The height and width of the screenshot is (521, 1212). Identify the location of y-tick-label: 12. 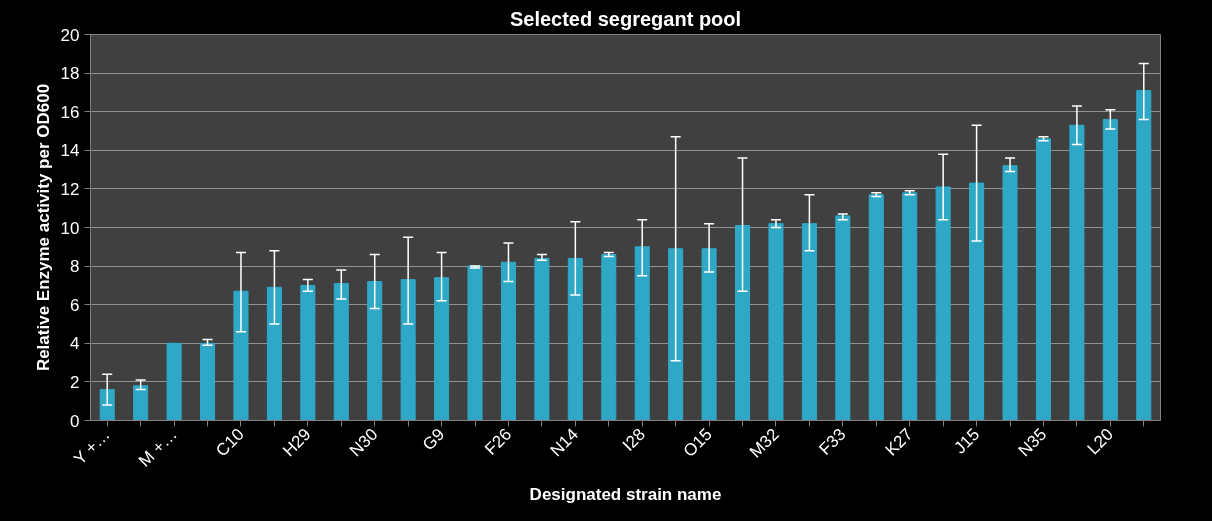
(70, 189).